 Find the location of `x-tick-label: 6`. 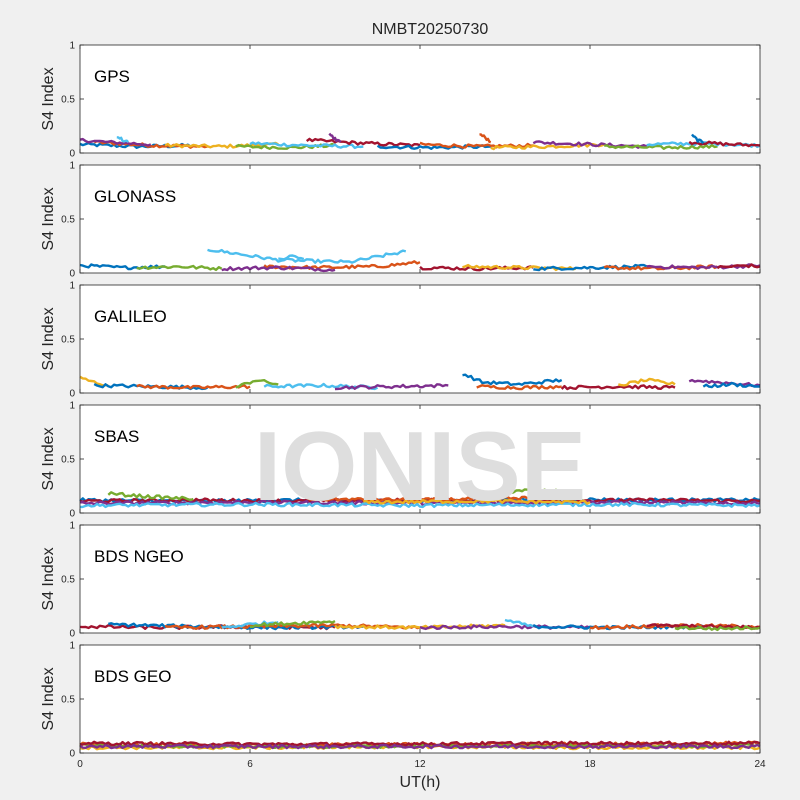

x-tick-label: 6 is located at coordinates (250, 764).